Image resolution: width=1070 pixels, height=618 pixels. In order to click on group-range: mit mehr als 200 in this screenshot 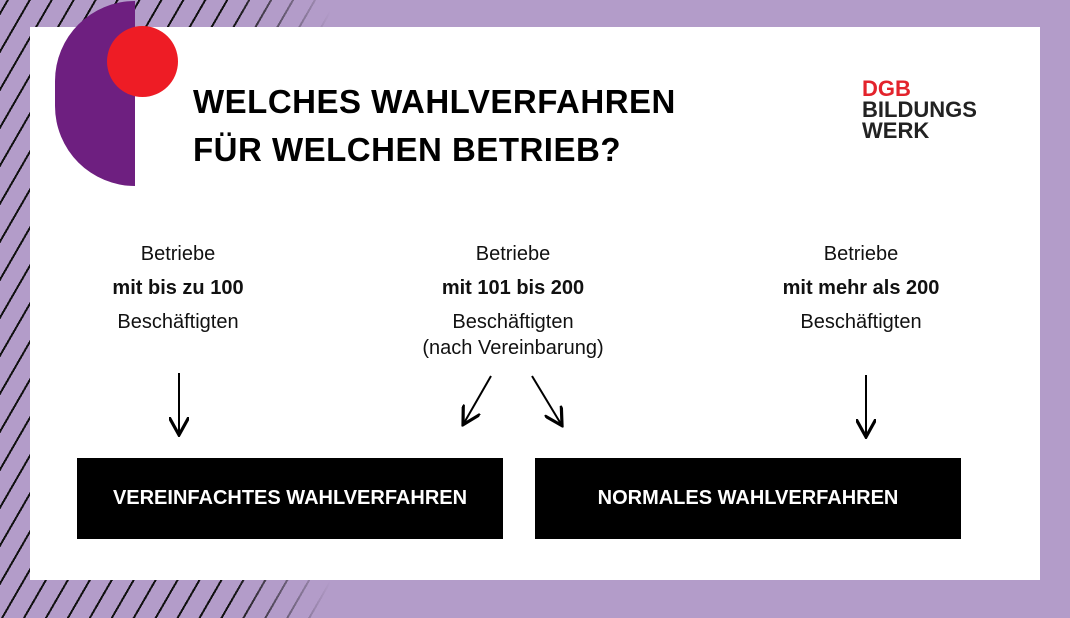, I will do `click(861, 288)`.